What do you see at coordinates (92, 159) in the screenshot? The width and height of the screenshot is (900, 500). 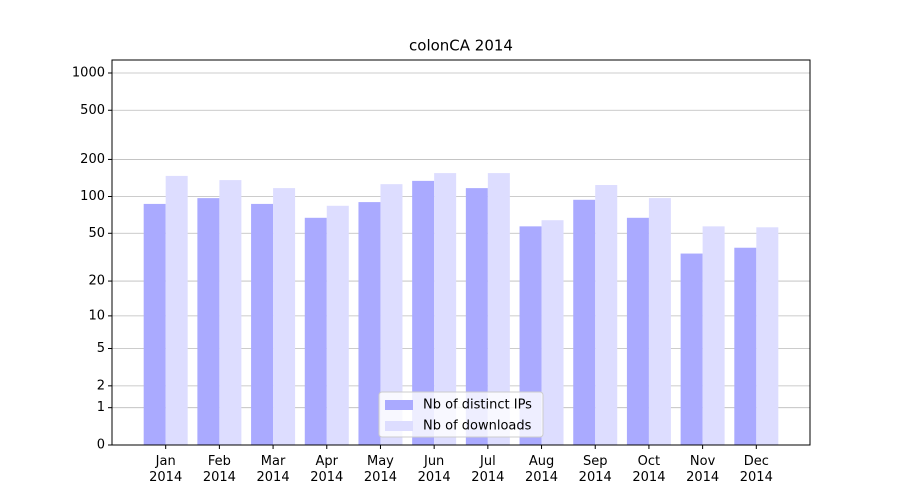 I see `y-tick-label: 200` at bounding box center [92, 159].